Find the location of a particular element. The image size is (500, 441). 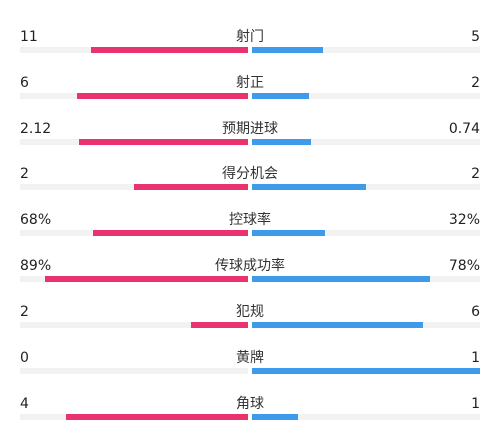

stat-row: 2 犯规 6 is located at coordinates (250, 326).